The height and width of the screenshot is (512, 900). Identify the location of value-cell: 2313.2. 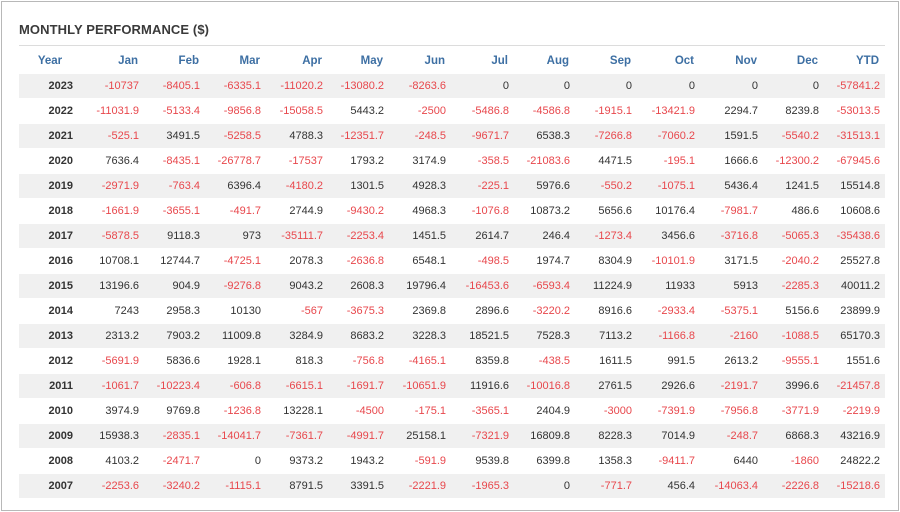
(112, 336).